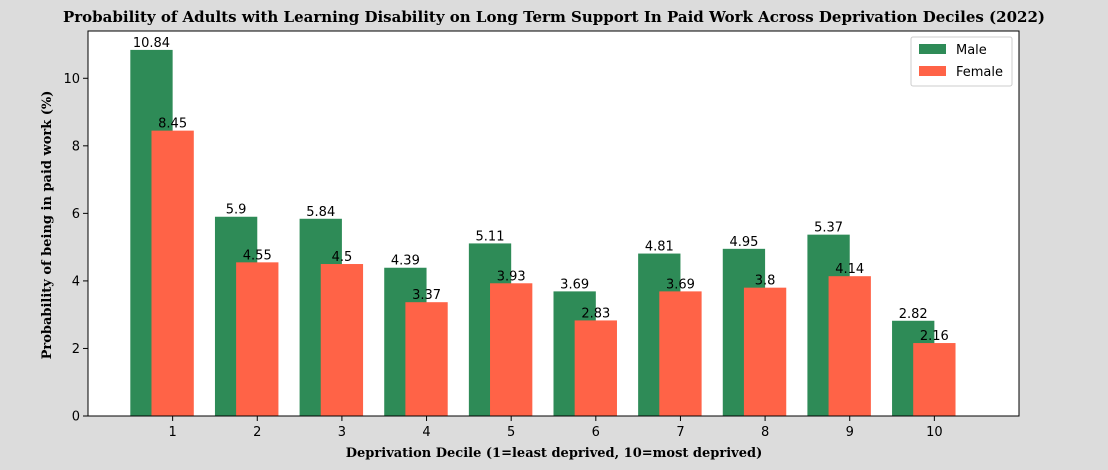  What do you see at coordinates (961, 61) in the screenshot?
I see `legend: Male Female` at bounding box center [961, 61].